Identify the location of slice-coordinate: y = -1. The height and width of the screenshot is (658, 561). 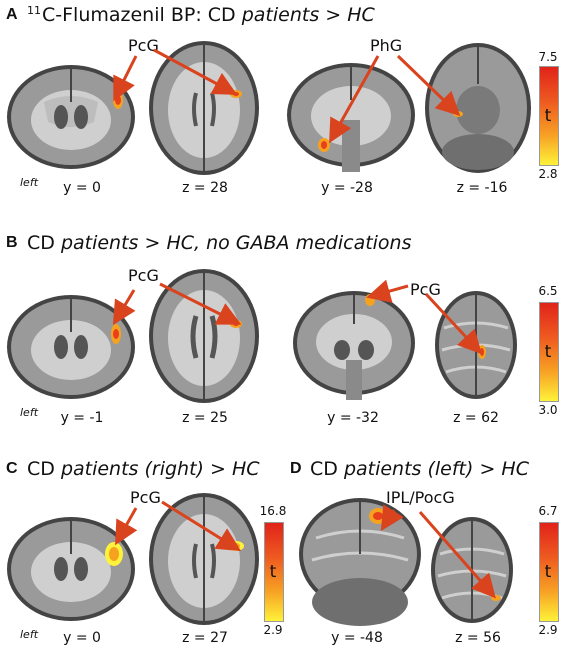
(82, 418).